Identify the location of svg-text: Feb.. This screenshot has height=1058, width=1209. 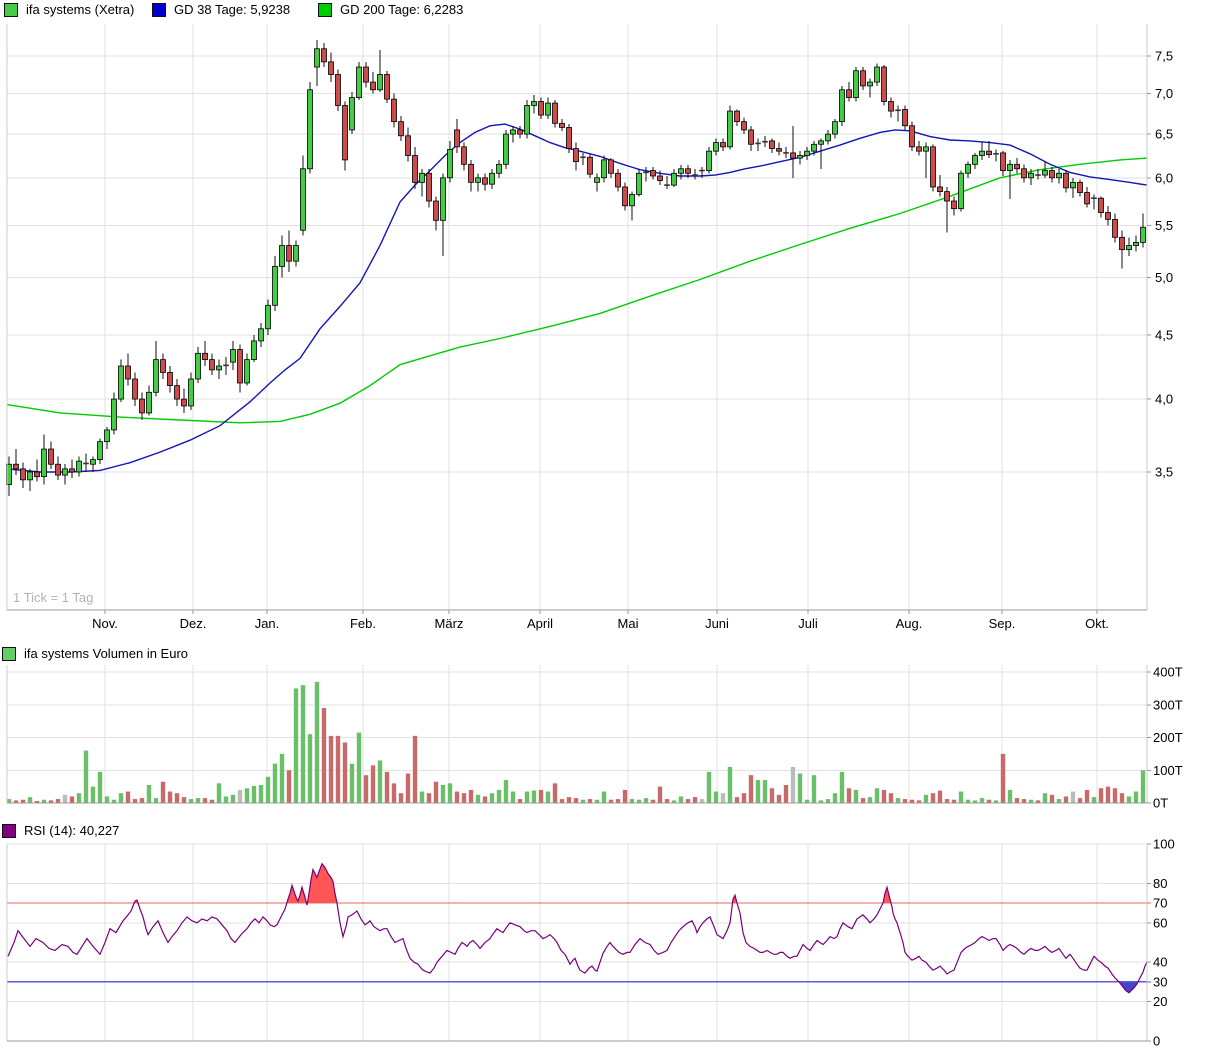
(363, 623).